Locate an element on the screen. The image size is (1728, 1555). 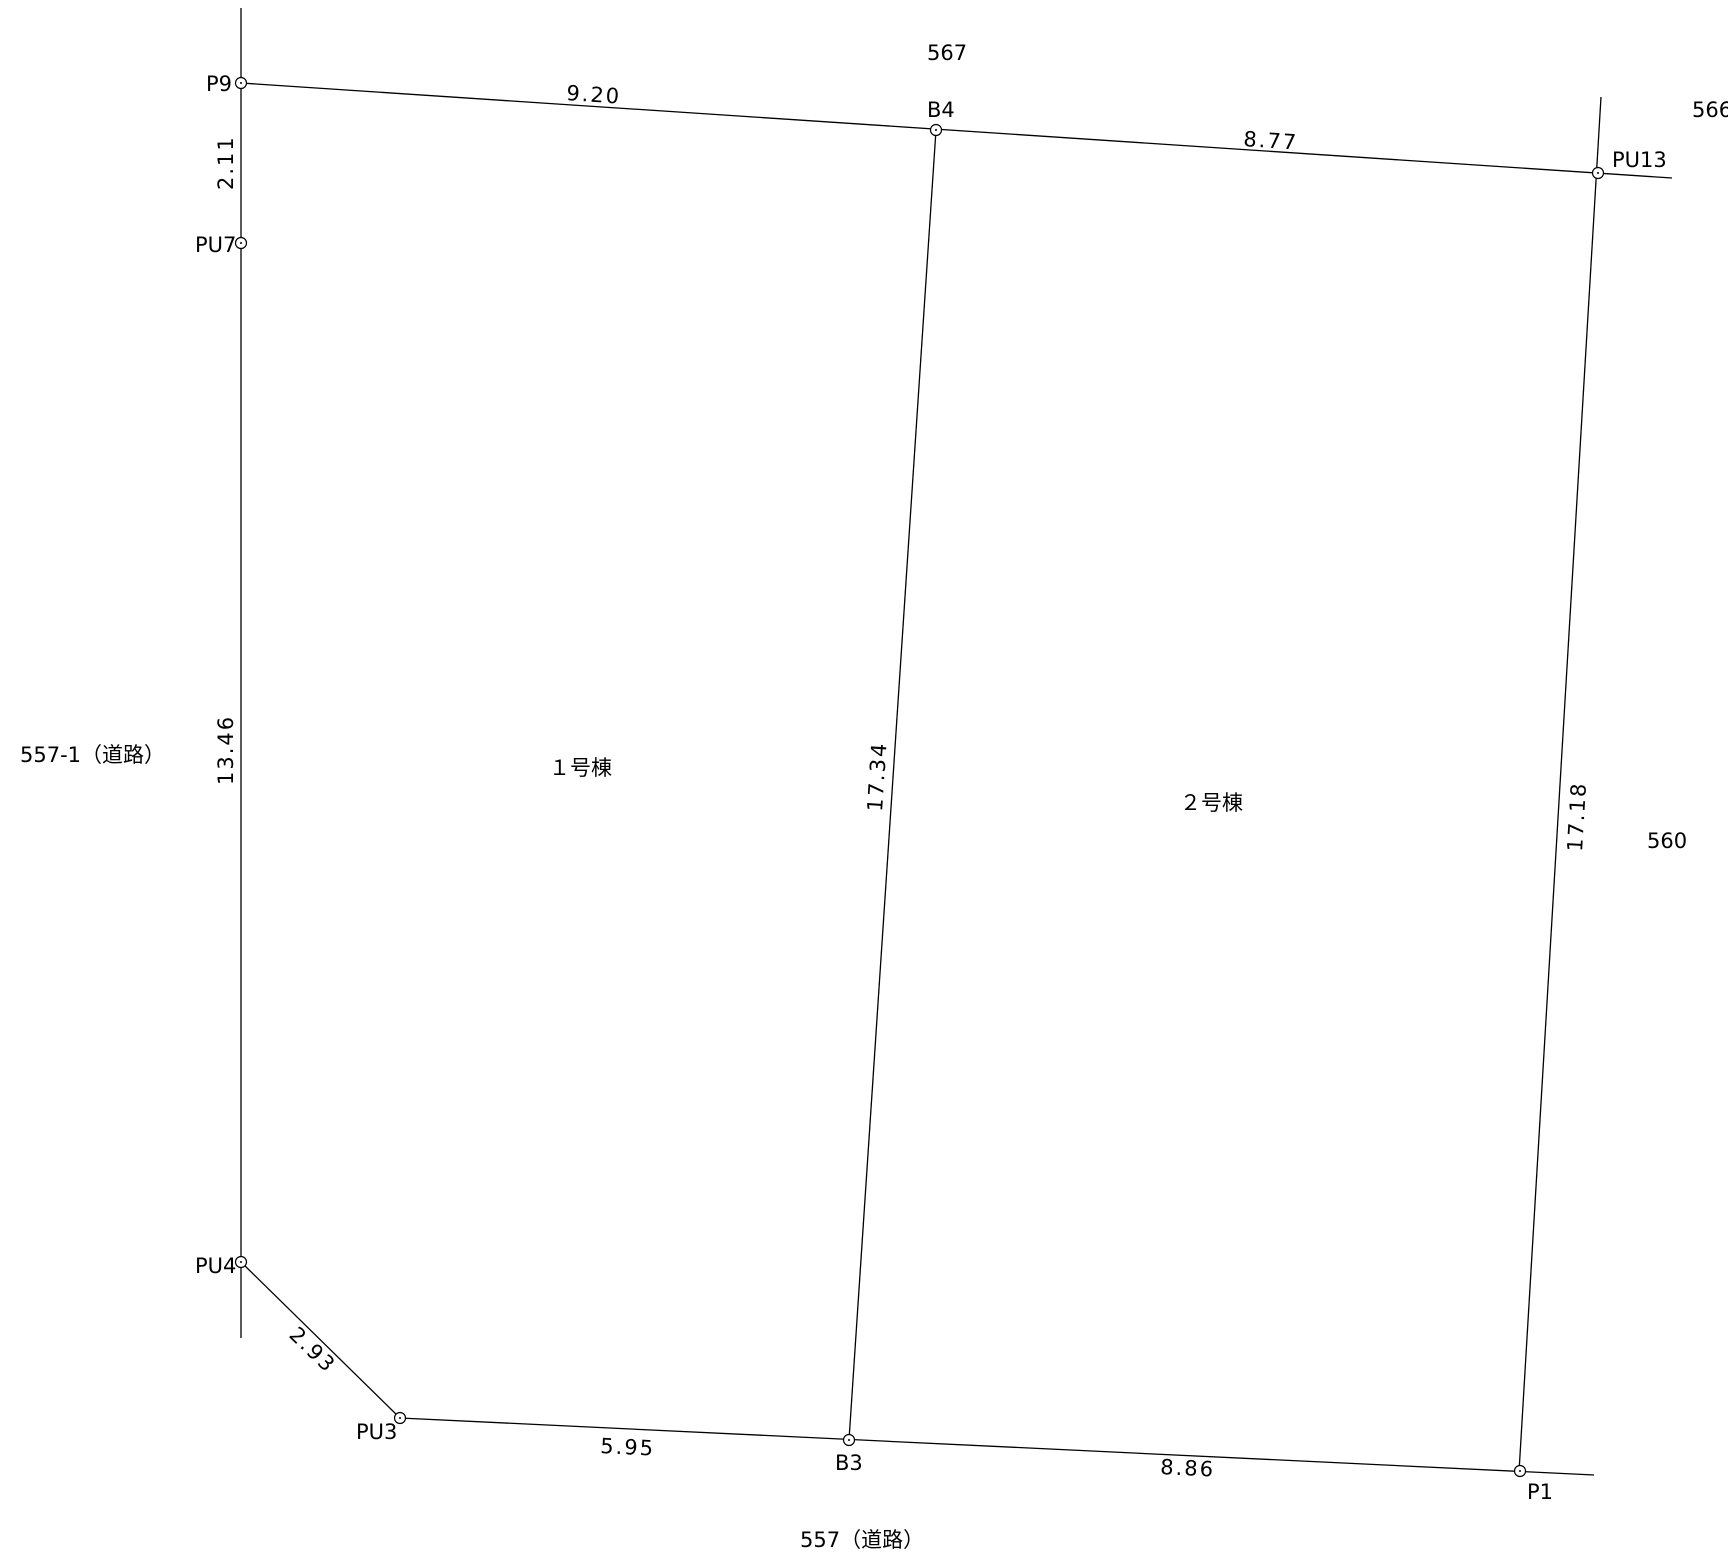
building-label-lot2: ２号棟 is located at coordinates (1211, 803).